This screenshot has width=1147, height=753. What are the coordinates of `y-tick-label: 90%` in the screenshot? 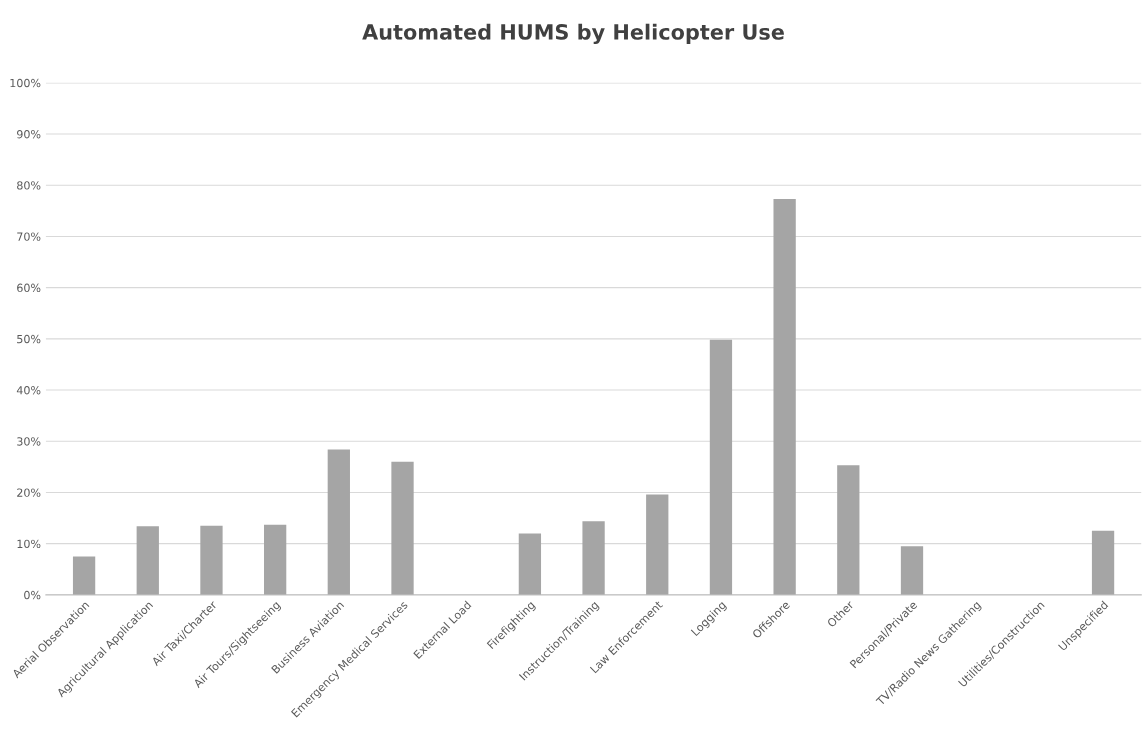 It's located at (29, 134).